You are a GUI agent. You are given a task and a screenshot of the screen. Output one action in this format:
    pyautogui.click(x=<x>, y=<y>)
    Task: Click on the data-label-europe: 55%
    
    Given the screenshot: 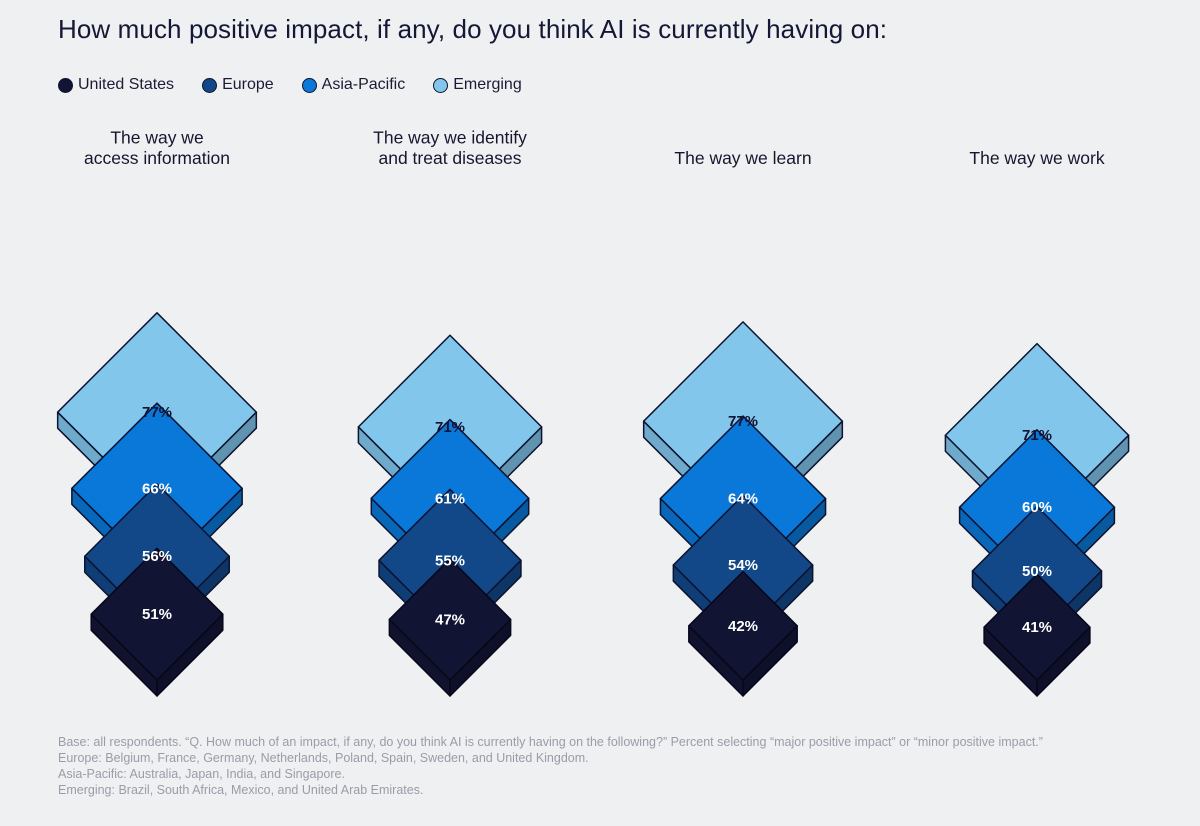 What is the action you would take?
    pyautogui.click(x=450, y=560)
    